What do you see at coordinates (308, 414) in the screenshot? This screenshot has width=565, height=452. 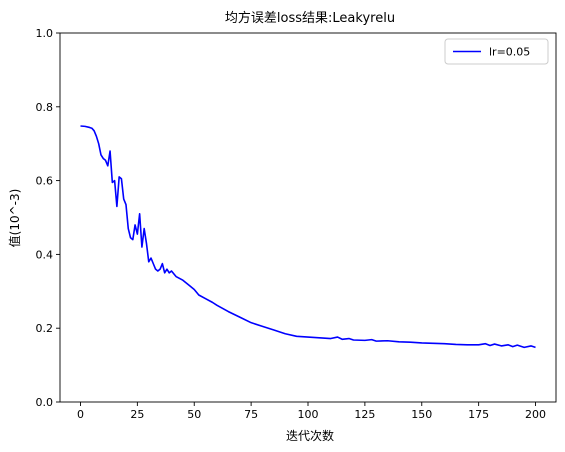 I see `x-tick-label: 100` at bounding box center [308, 414].